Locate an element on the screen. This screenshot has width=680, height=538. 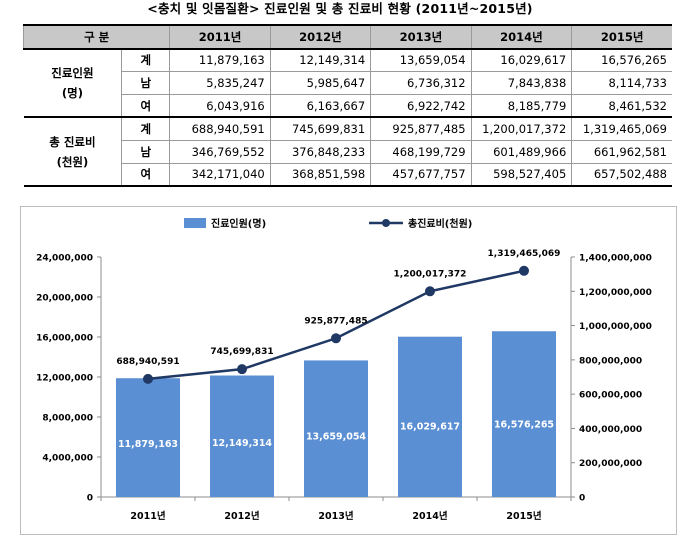
table-cell: 1,319,465,069 is located at coordinates (621, 128).